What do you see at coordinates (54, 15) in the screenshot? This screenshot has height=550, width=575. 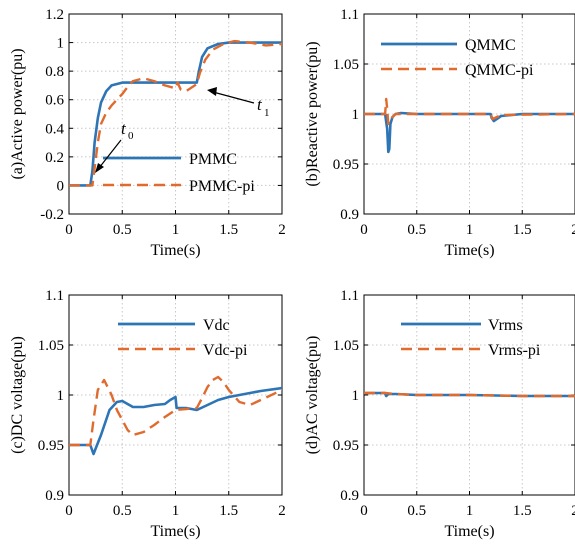 I see `y-tick-label: 1.2` at bounding box center [54, 15].